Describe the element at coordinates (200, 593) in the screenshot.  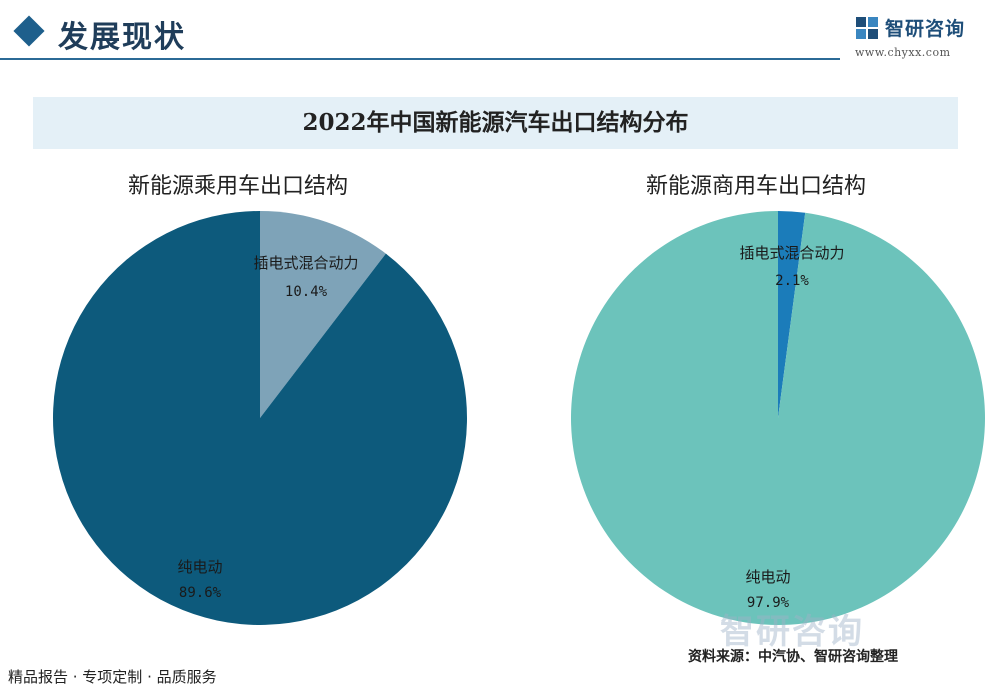
I see `slice-value-label: 89.6%` at that location.